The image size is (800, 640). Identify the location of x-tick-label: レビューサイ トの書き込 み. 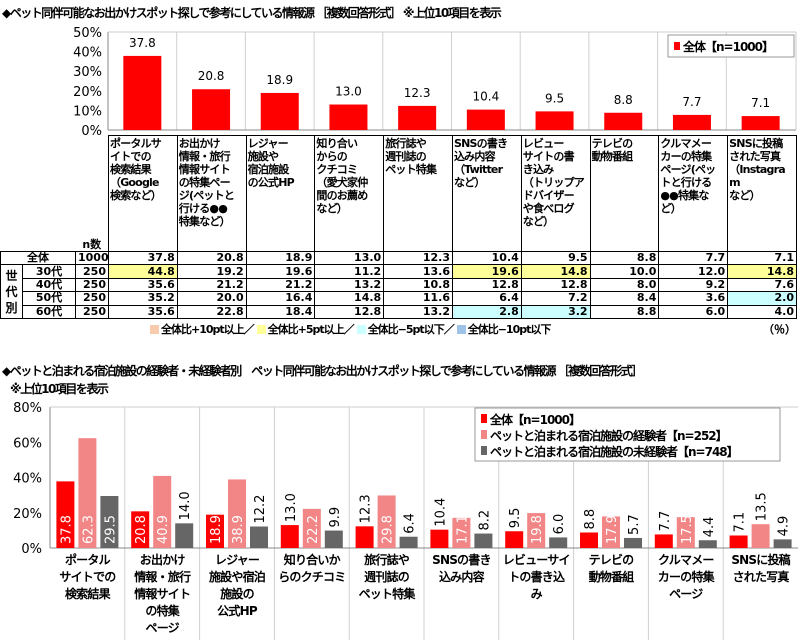
(536, 577).